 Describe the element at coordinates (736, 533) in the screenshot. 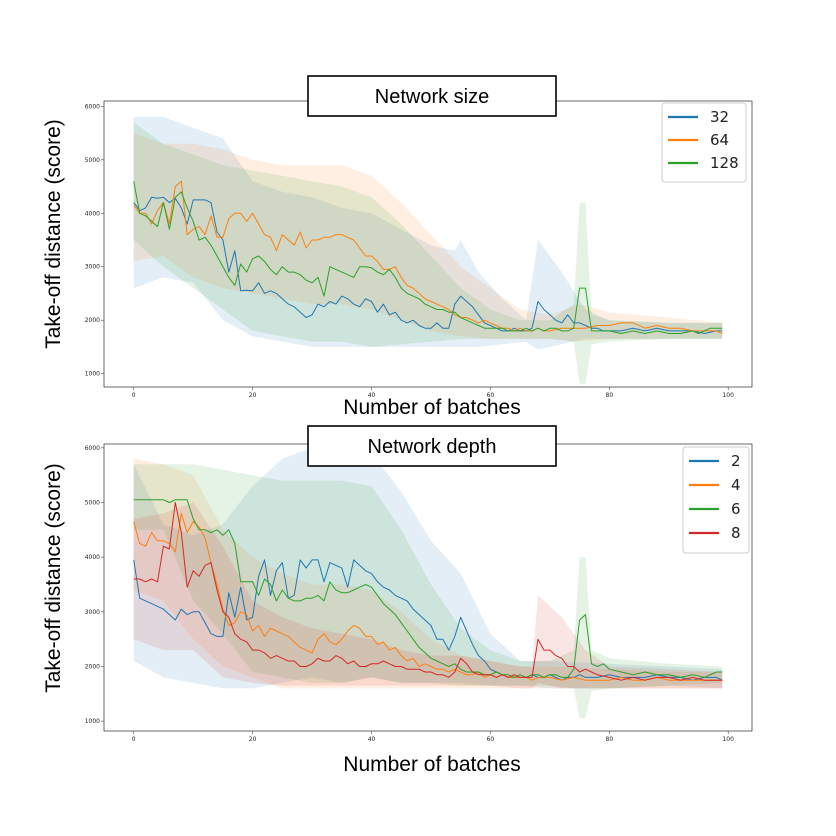

I see `legend-label-8: 8` at that location.